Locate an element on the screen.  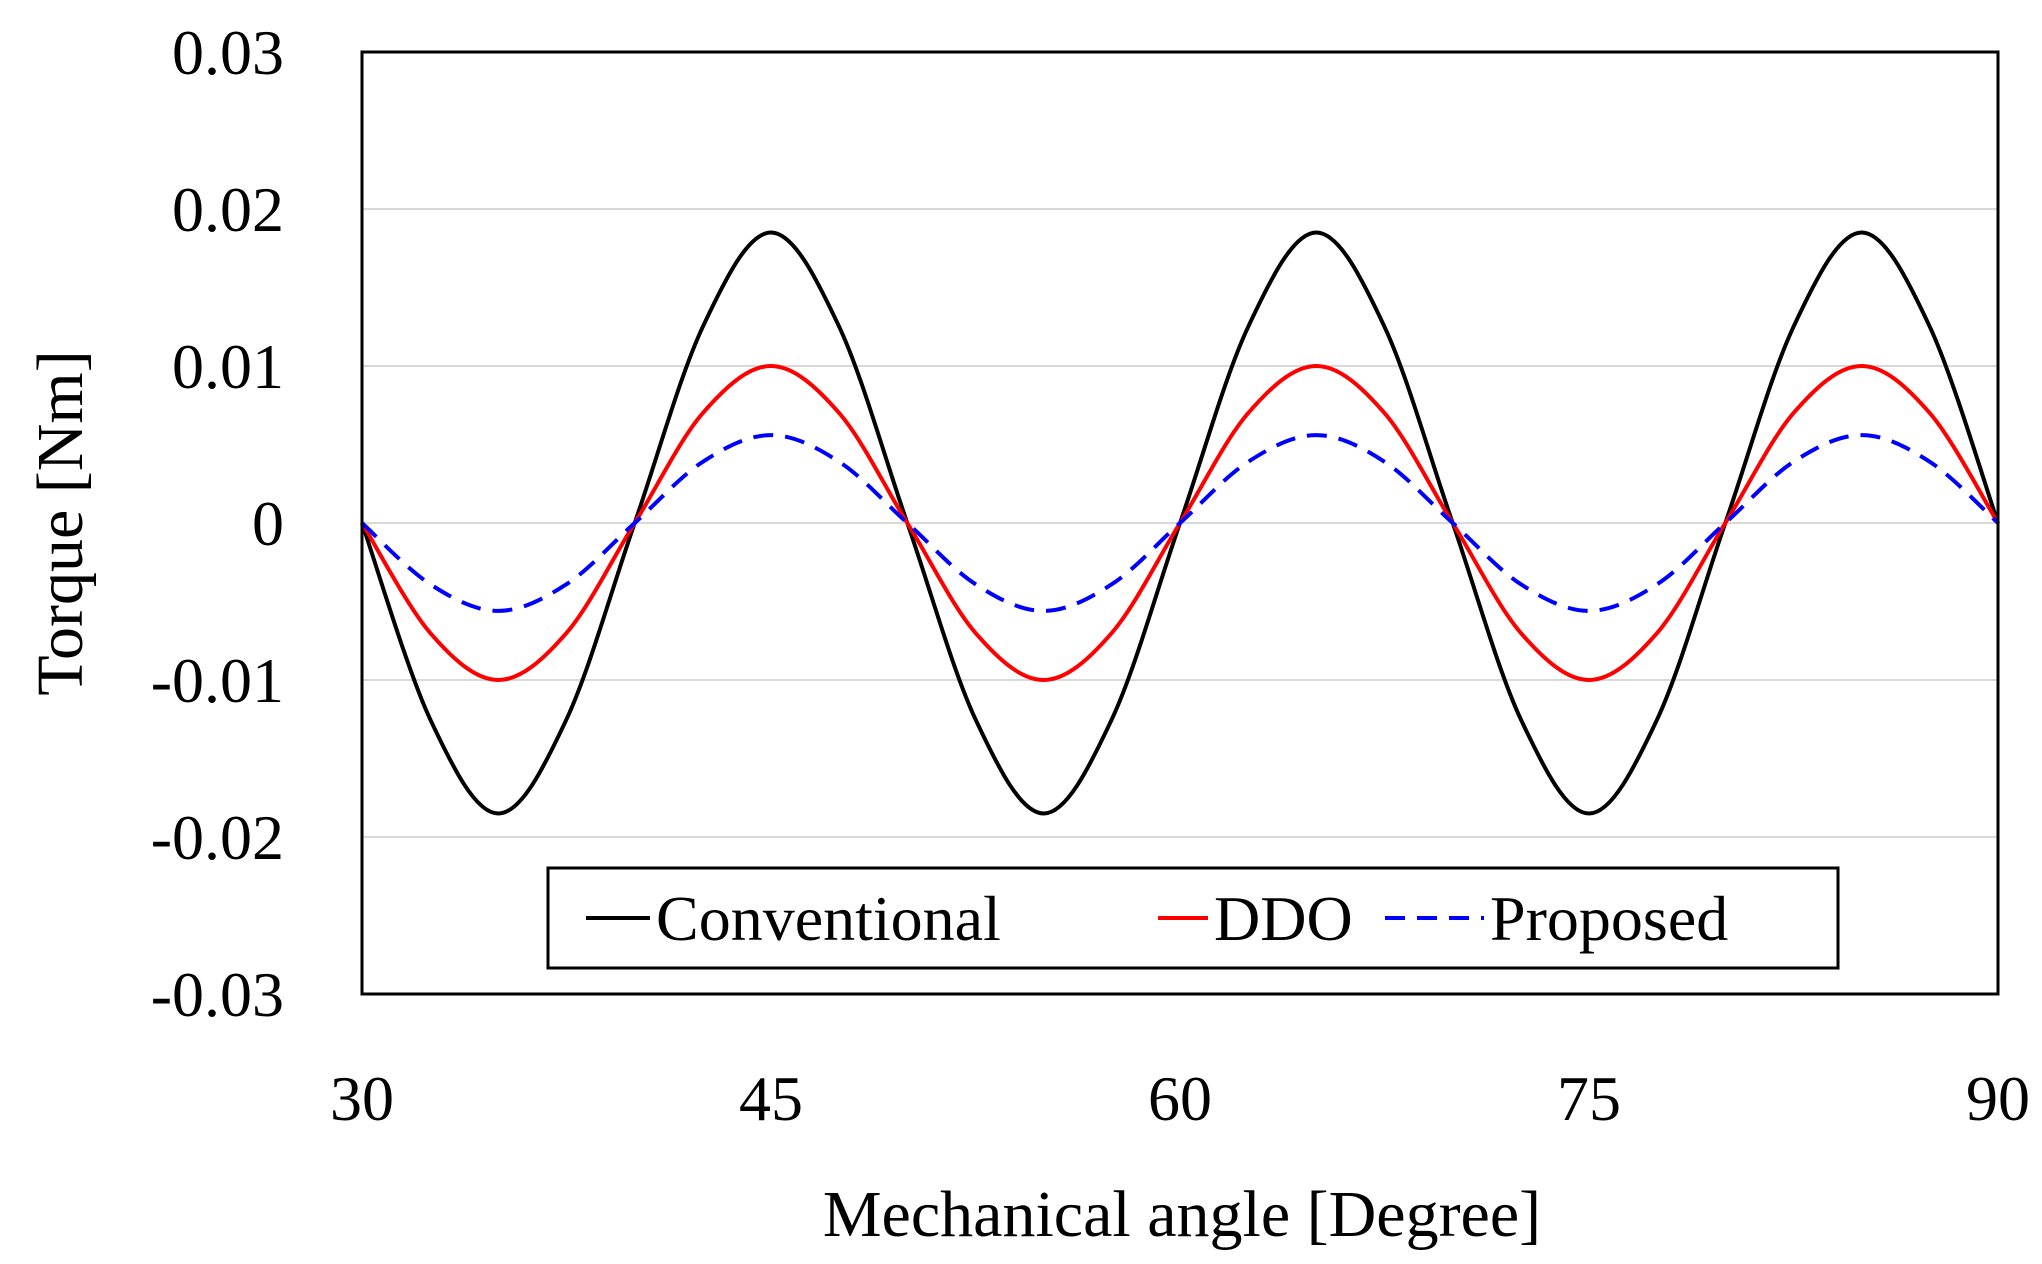
y-tick-label: 0.01 is located at coordinates (228, 366).